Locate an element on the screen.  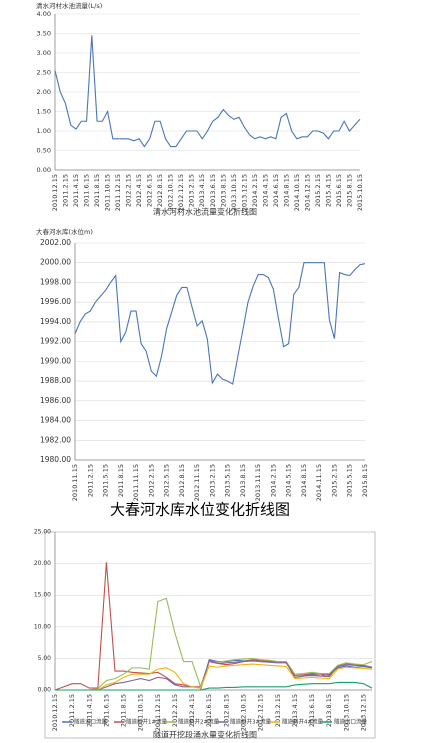
x-tick-label: 2015.10.15 is located at coordinates (360, 192).